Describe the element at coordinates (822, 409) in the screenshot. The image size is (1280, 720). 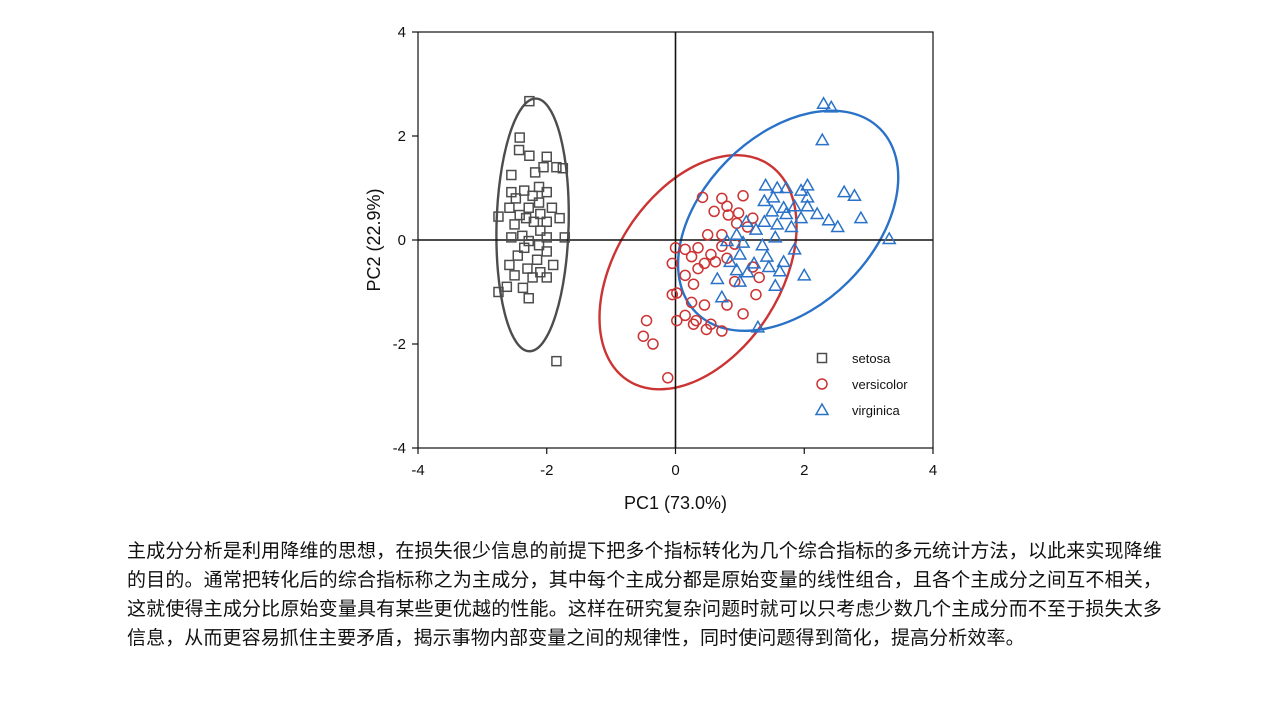
I see `virginica-legend-marker` at that location.